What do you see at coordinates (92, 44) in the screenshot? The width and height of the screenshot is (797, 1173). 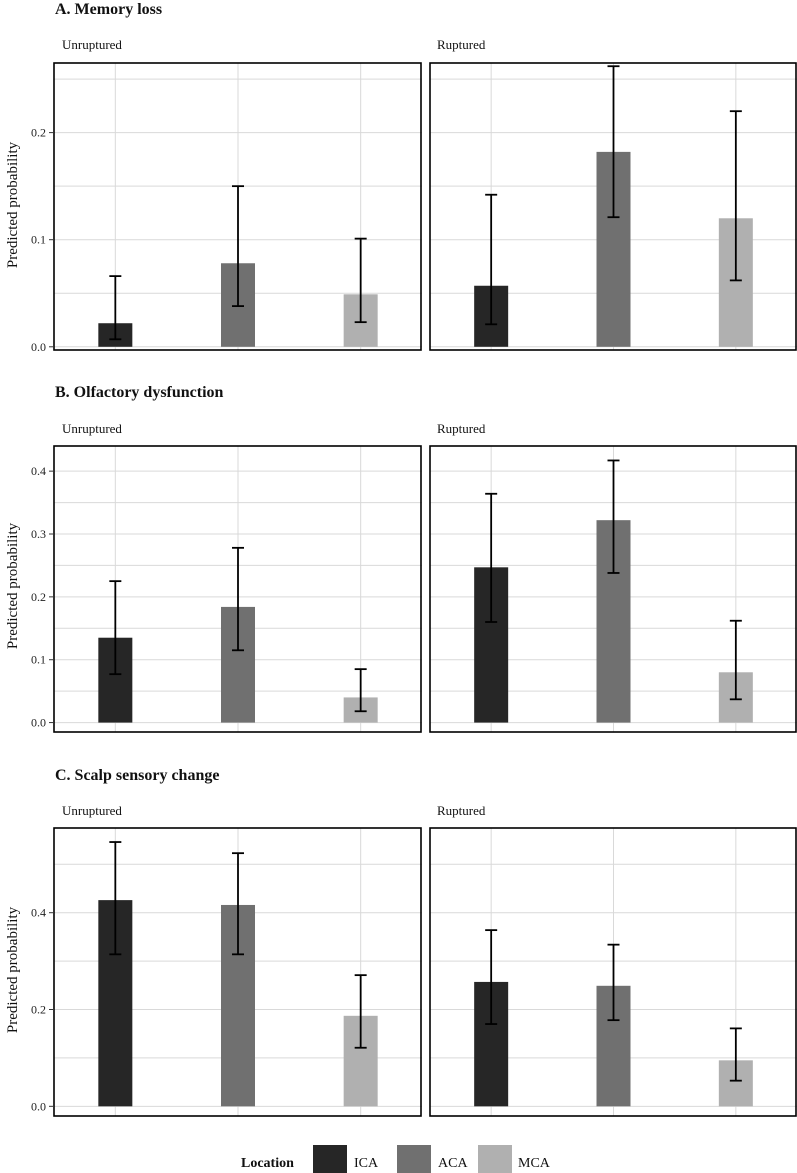 I see `panel-a-facet-unruptured-label: Unruptured` at bounding box center [92, 44].